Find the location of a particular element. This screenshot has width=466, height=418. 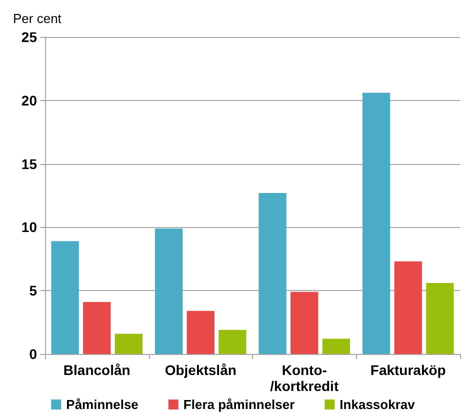

x-tick-label: Objektslån is located at coordinates (200, 370).